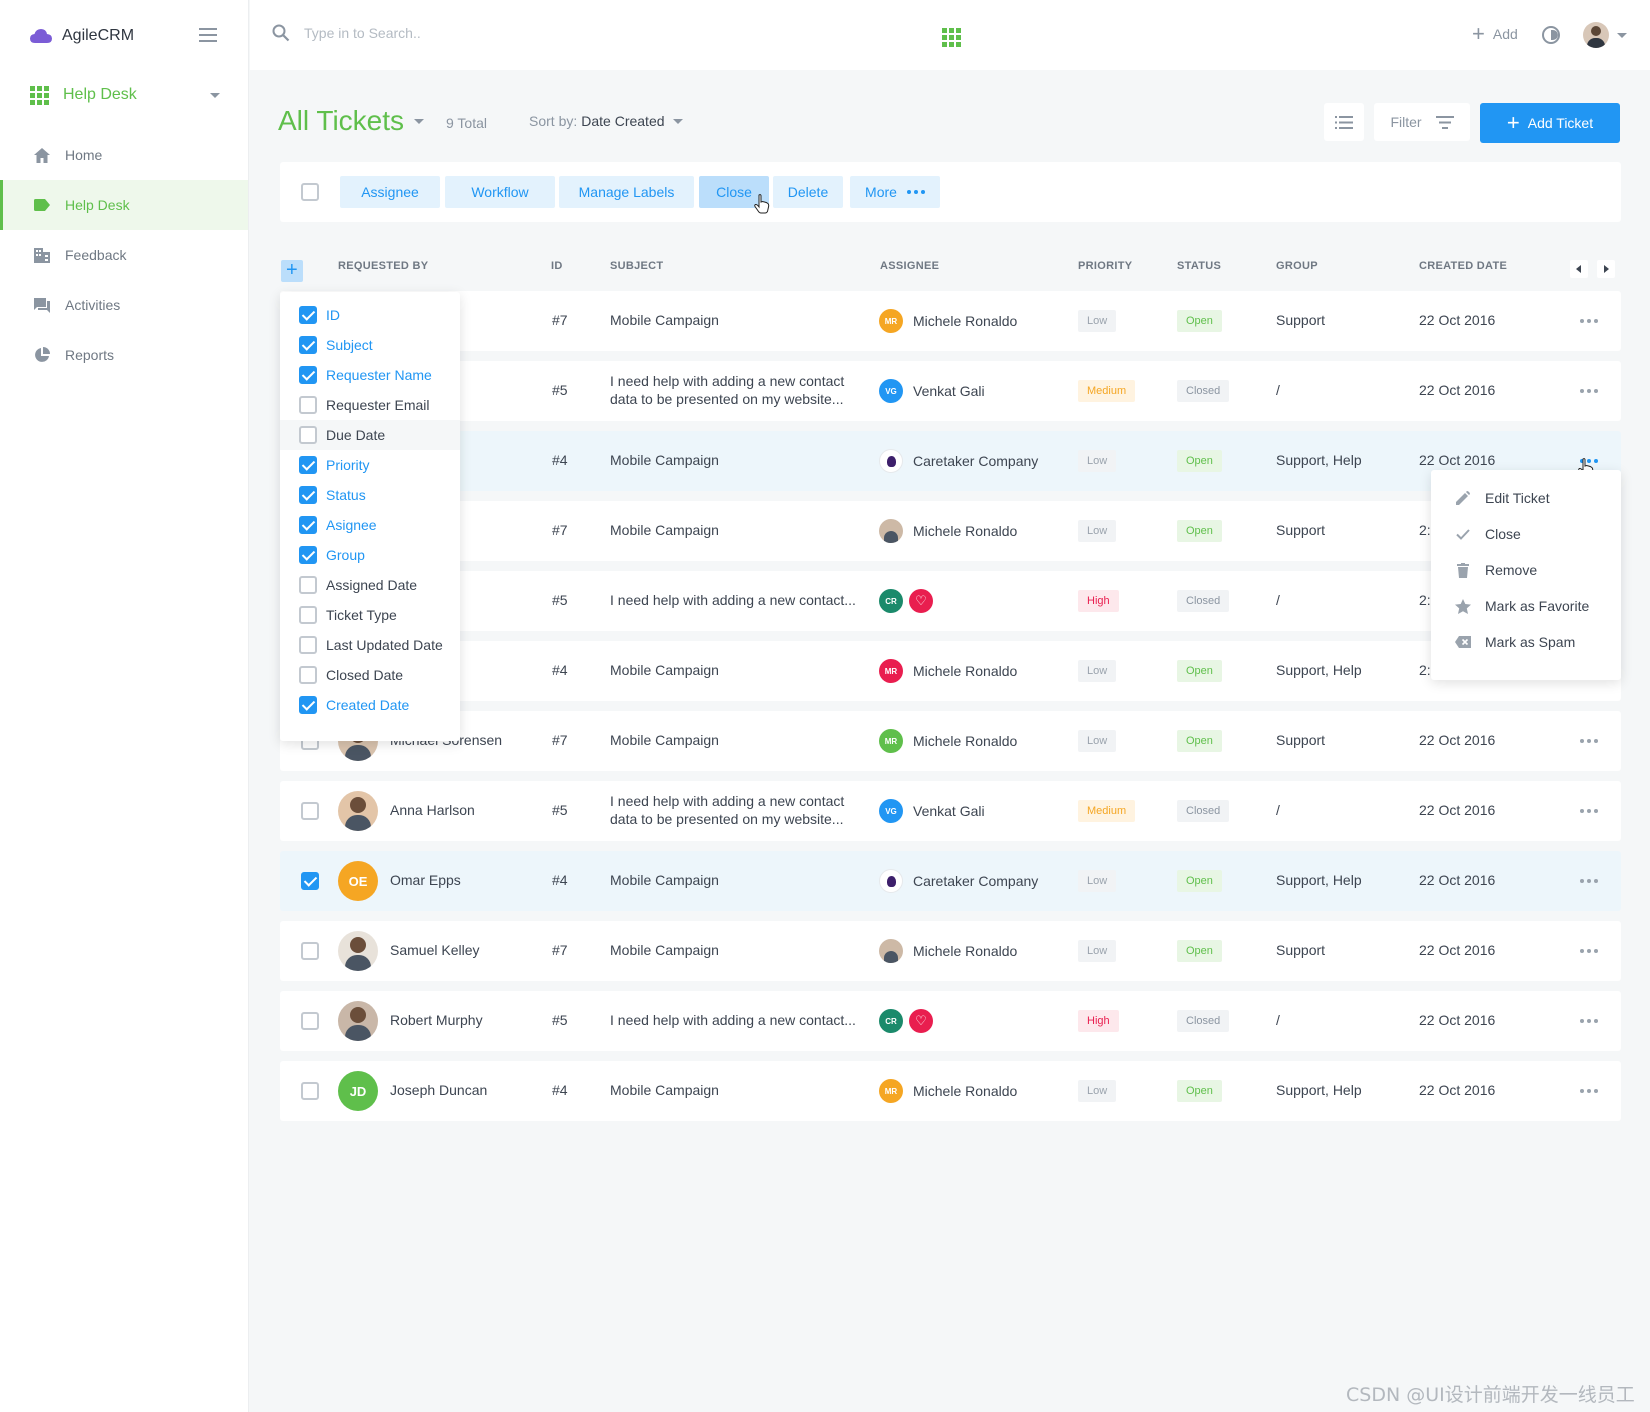 Image resolution: width=1650 pixels, height=1412 pixels. What do you see at coordinates (1606, 269) in the screenshot?
I see `scroll-right-icon` at bounding box center [1606, 269].